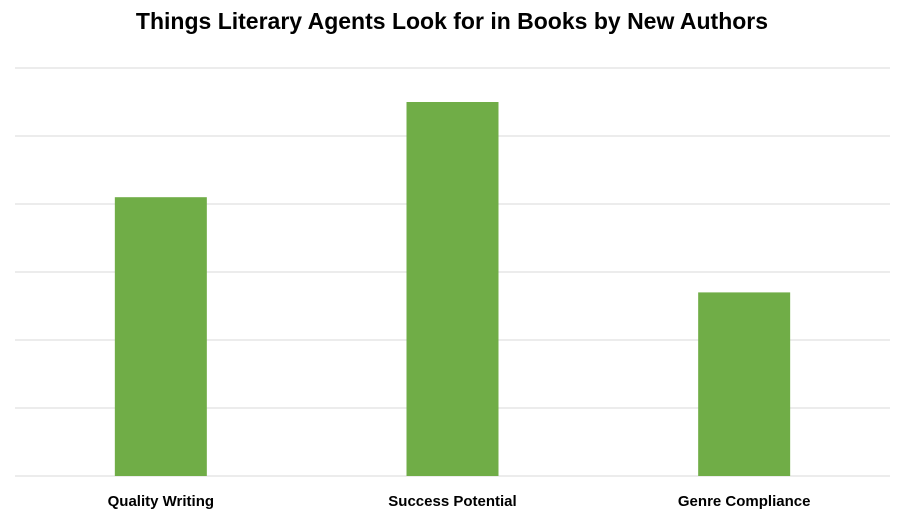 The height and width of the screenshot is (523, 904). I want to click on bar-quality-writing, so click(160, 336).